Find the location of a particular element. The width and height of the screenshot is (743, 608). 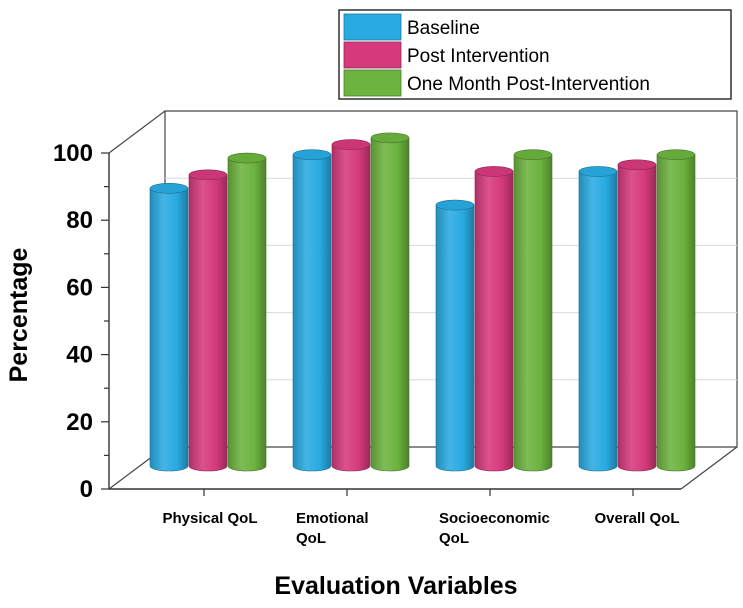

y-tick-label: 60 is located at coordinates (79, 287).